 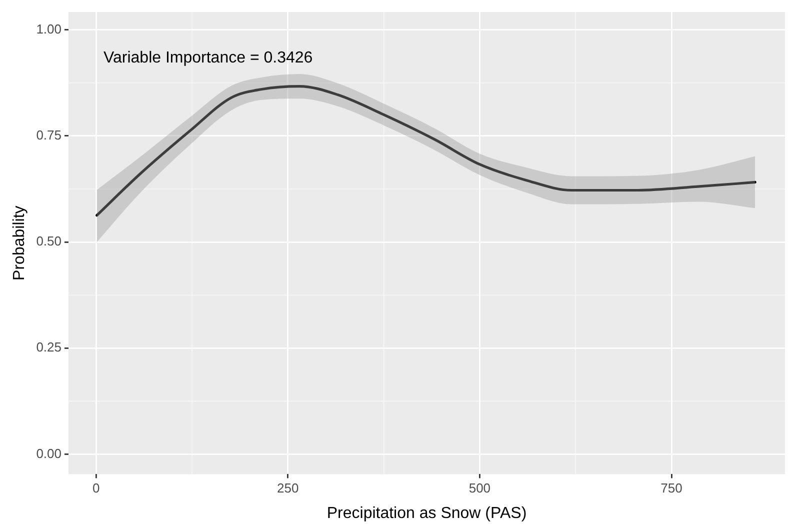 What do you see at coordinates (479, 488) in the screenshot?
I see `x-tick-label: 500` at bounding box center [479, 488].